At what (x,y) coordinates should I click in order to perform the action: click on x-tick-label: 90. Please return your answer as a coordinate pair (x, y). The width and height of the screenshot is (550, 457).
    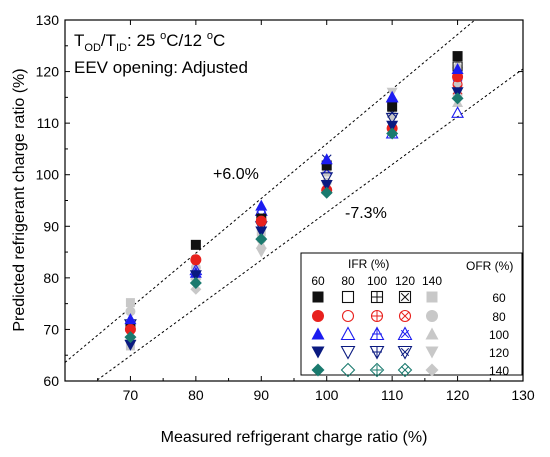
    Looking at the image, I should click on (261, 395).